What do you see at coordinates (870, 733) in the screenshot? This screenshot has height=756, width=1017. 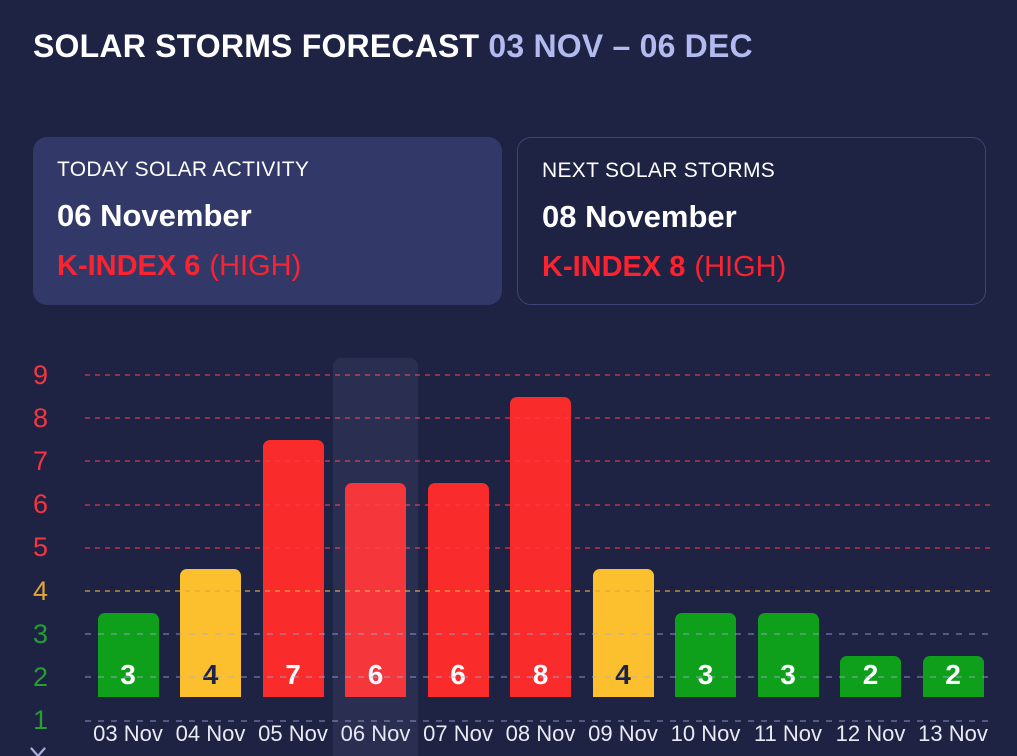 I see `x-axis-label: 12 Nov` at bounding box center [870, 733].